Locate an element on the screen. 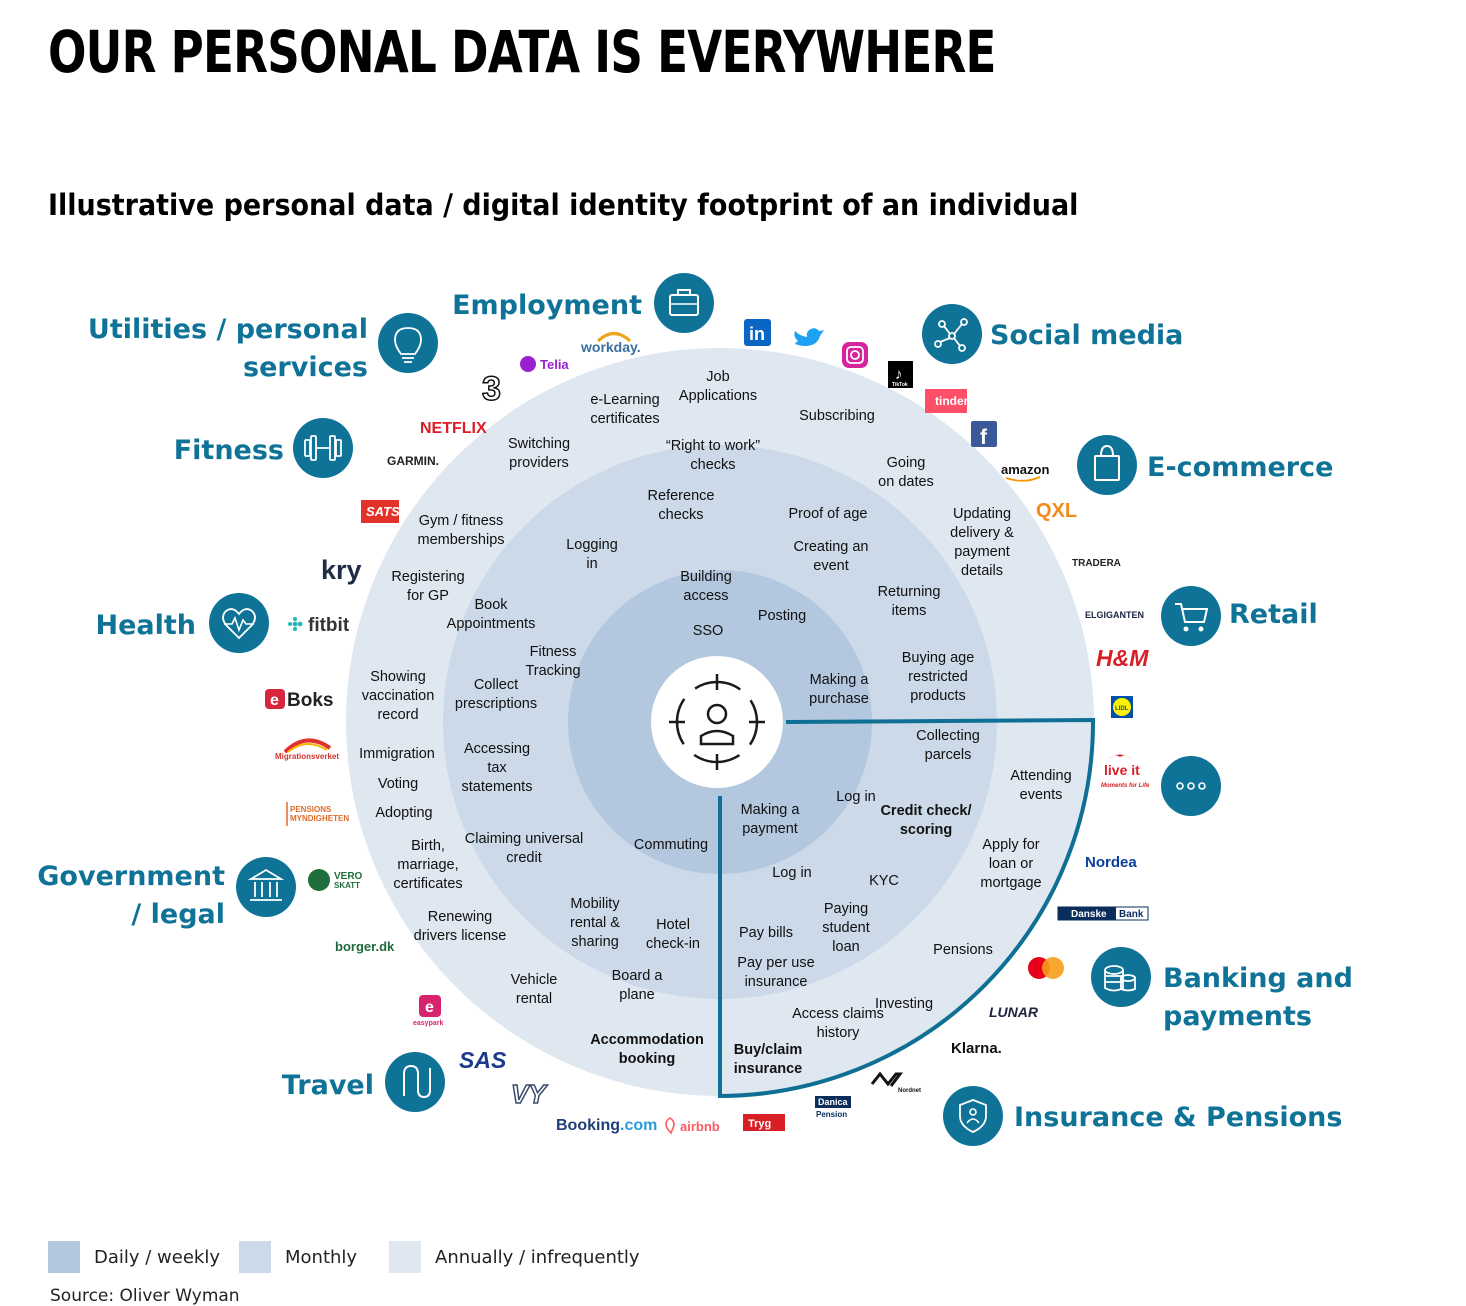 The height and width of the screenshot is (1306, 1466). activity-line: prescriptions is located at coordinates (496, 704).